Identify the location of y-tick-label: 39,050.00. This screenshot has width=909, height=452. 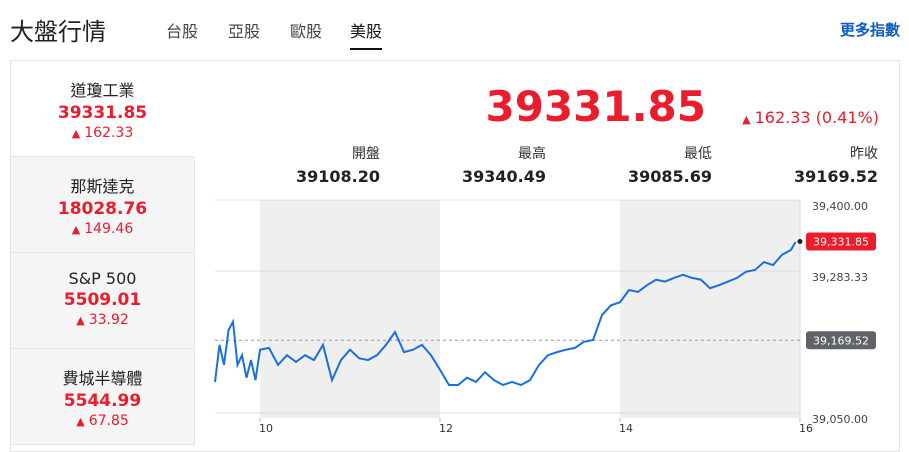
(840, 419).